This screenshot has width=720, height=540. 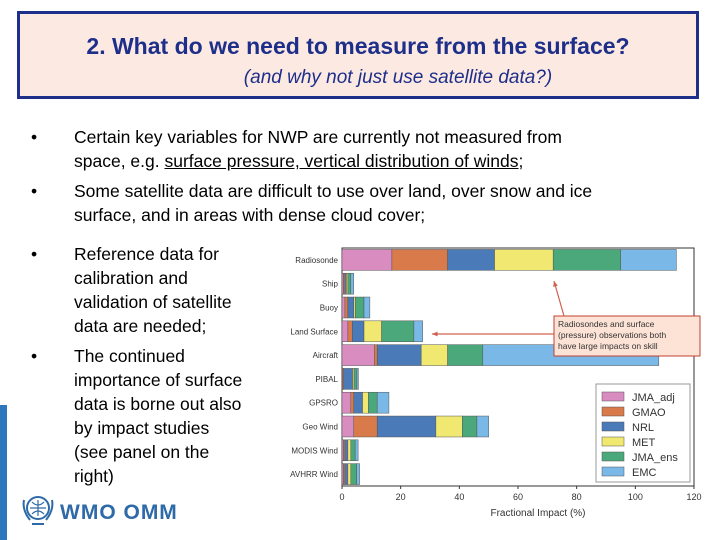 I want to click on bullet-4-line: data is borne out also, so click(x=158, y=404).